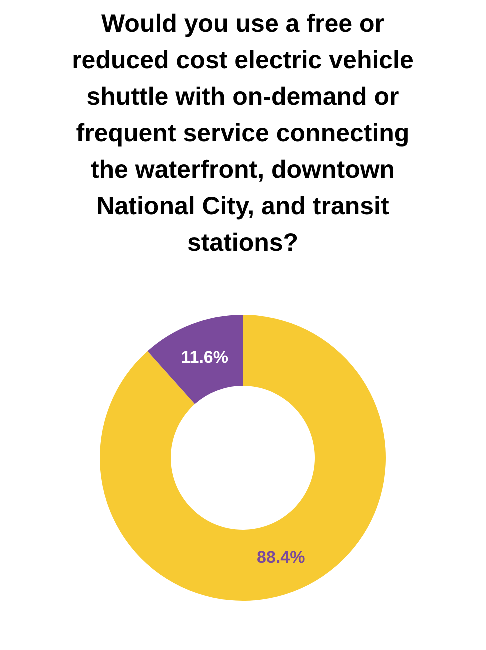 Image resolution: width=486 pixels, height=650 pixels. I want to click on data-label: 88.4%, so click(281, 557).